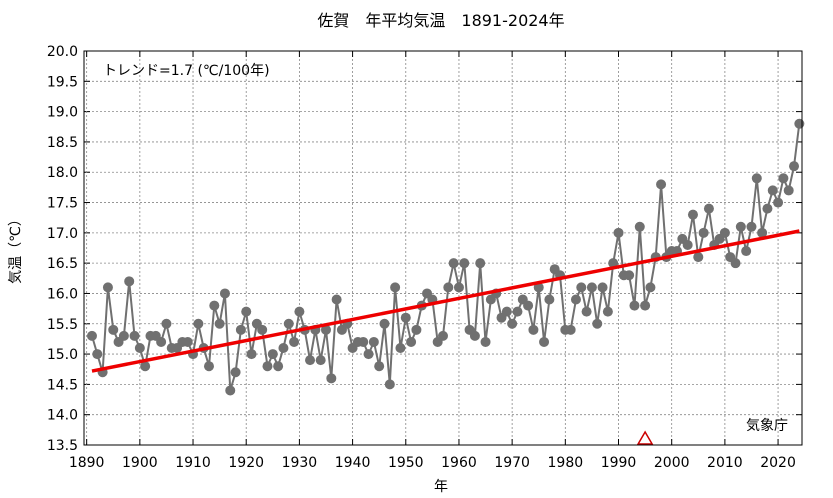 The height and width of the screenshot is (498, 833). What do you see at coordinates (353, 463) in the screenshot?
I see `x-tick-label: 1940` at bounding box center [353, 463].